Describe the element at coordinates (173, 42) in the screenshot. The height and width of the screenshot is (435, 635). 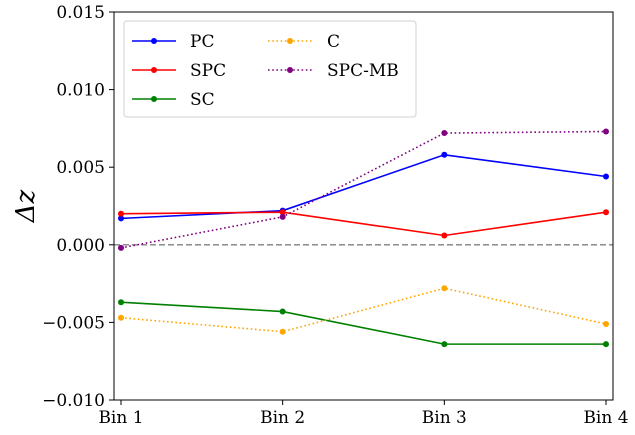
I see `legend-entry-pc: PC` at that location.